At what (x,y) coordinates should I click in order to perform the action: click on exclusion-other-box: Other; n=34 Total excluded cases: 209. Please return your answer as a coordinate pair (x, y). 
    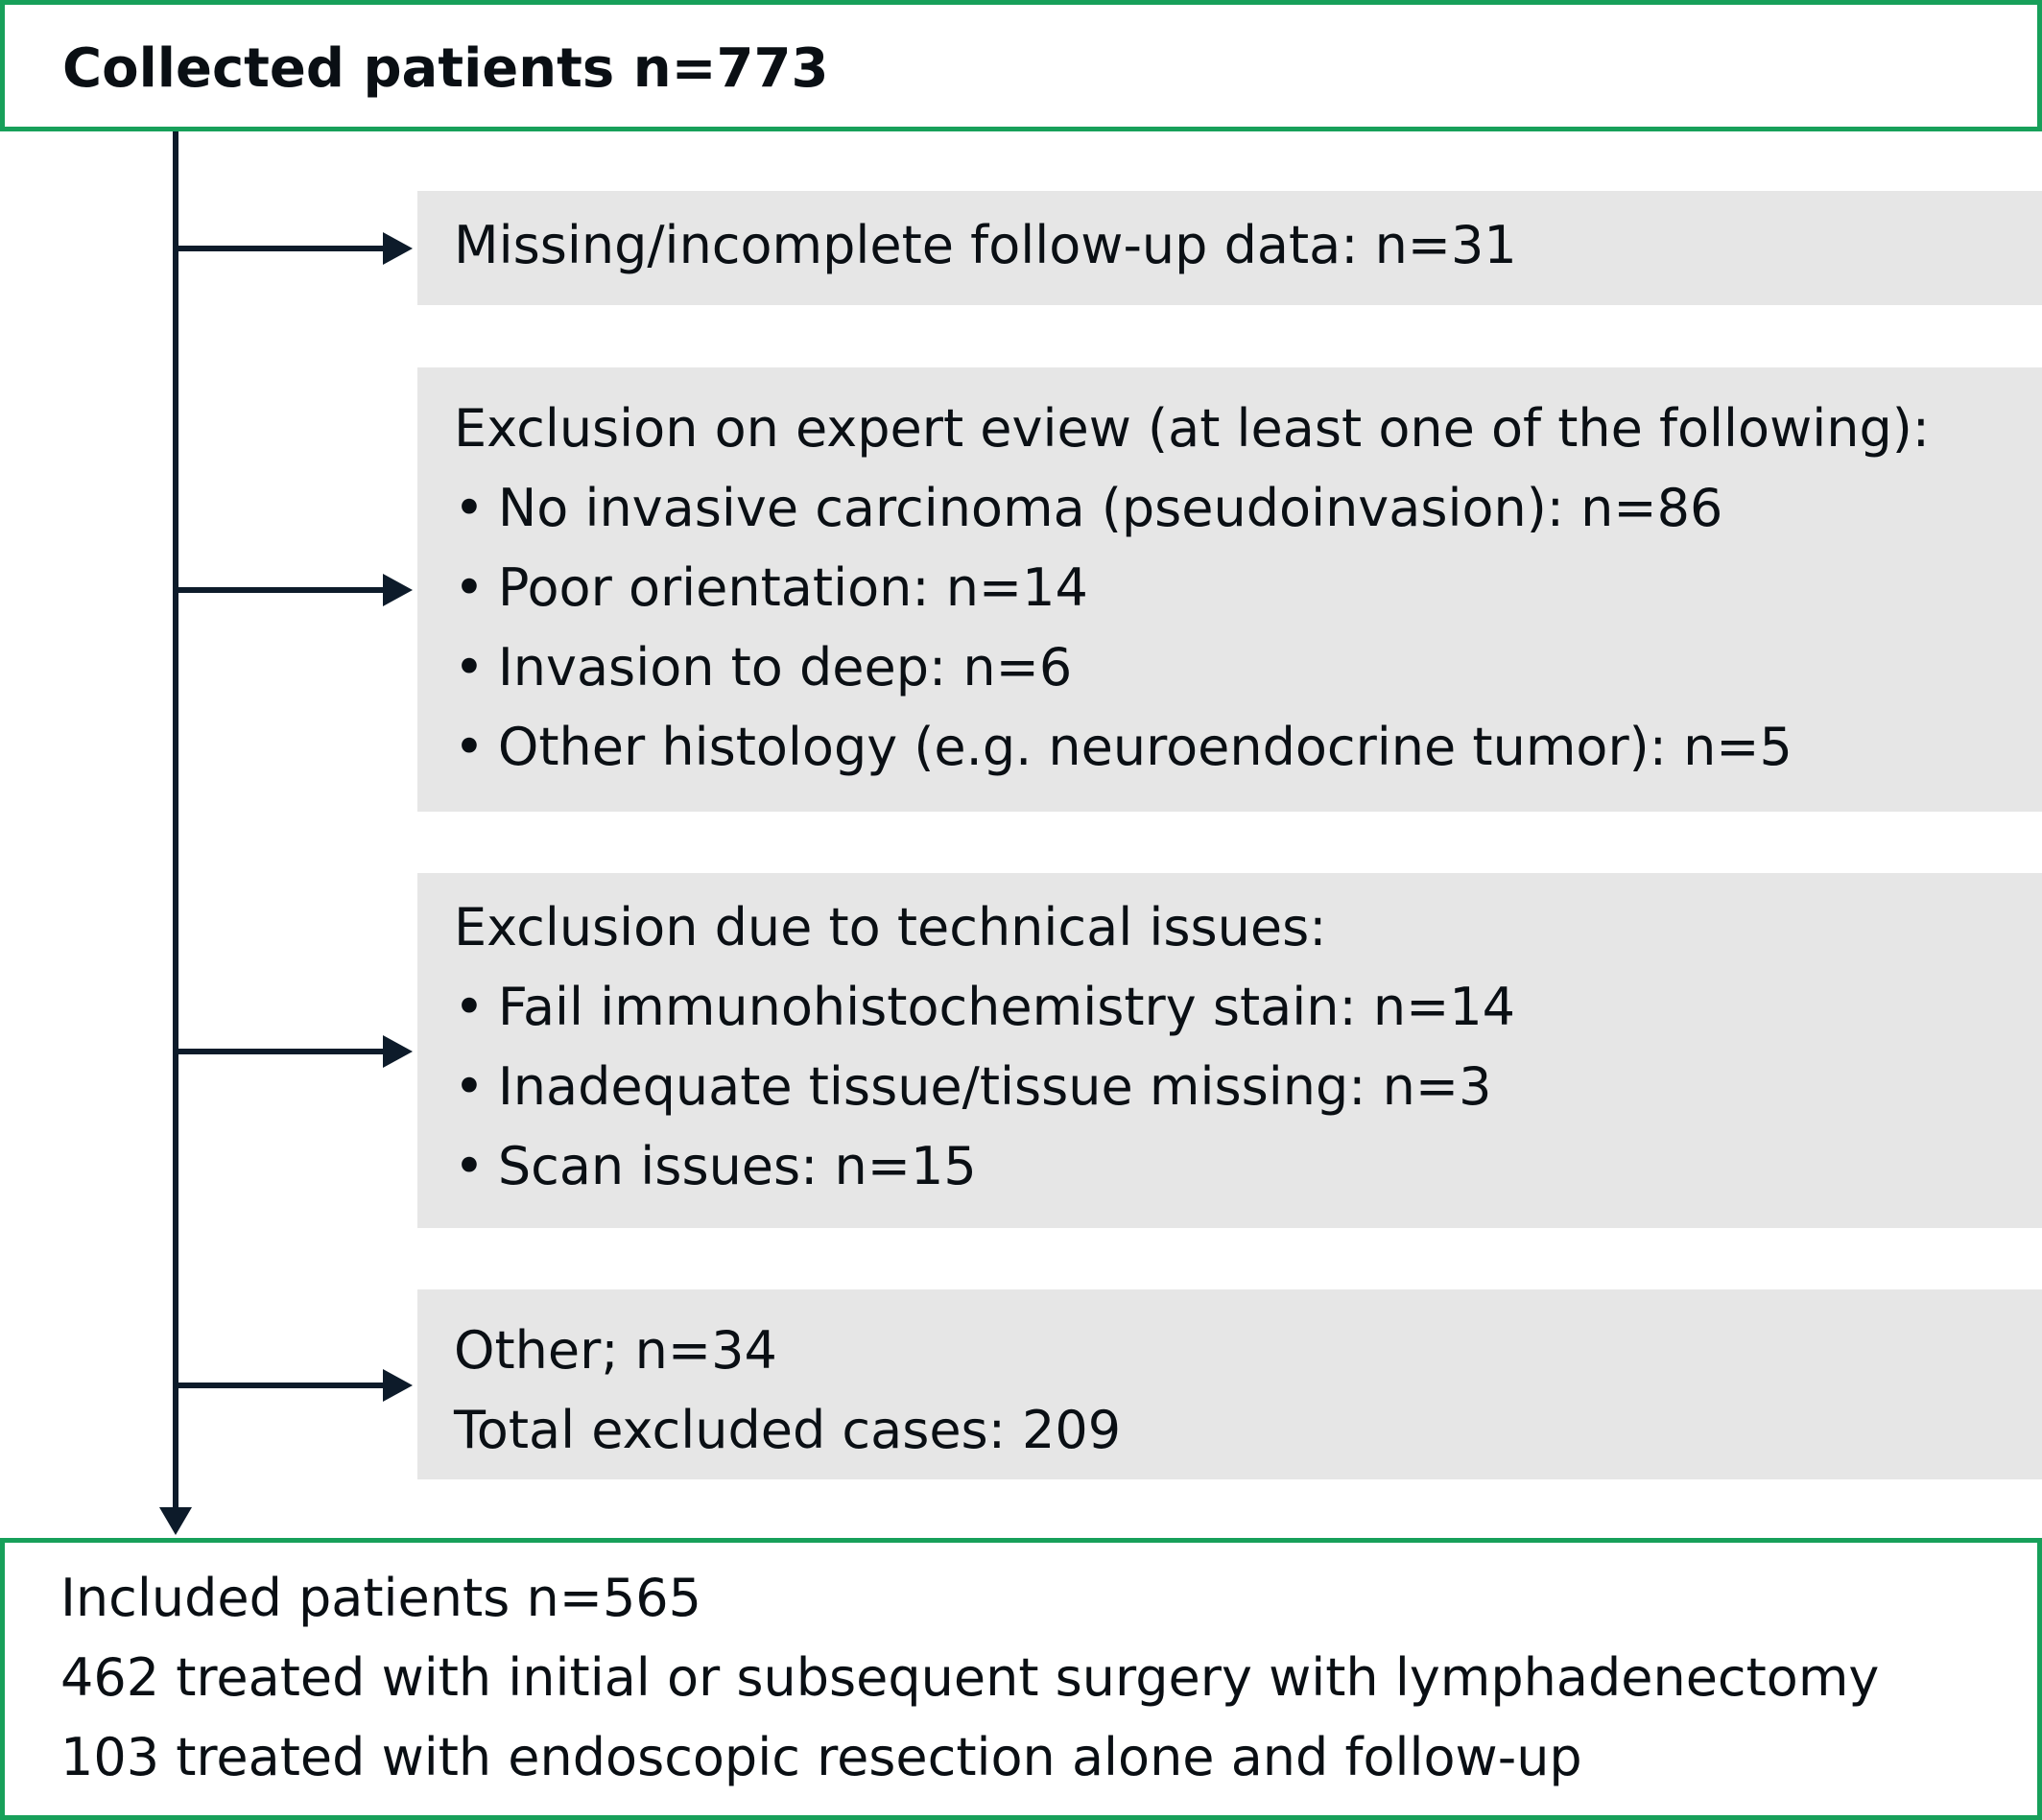
    Looking at the image, I should click on (1229, 1384).